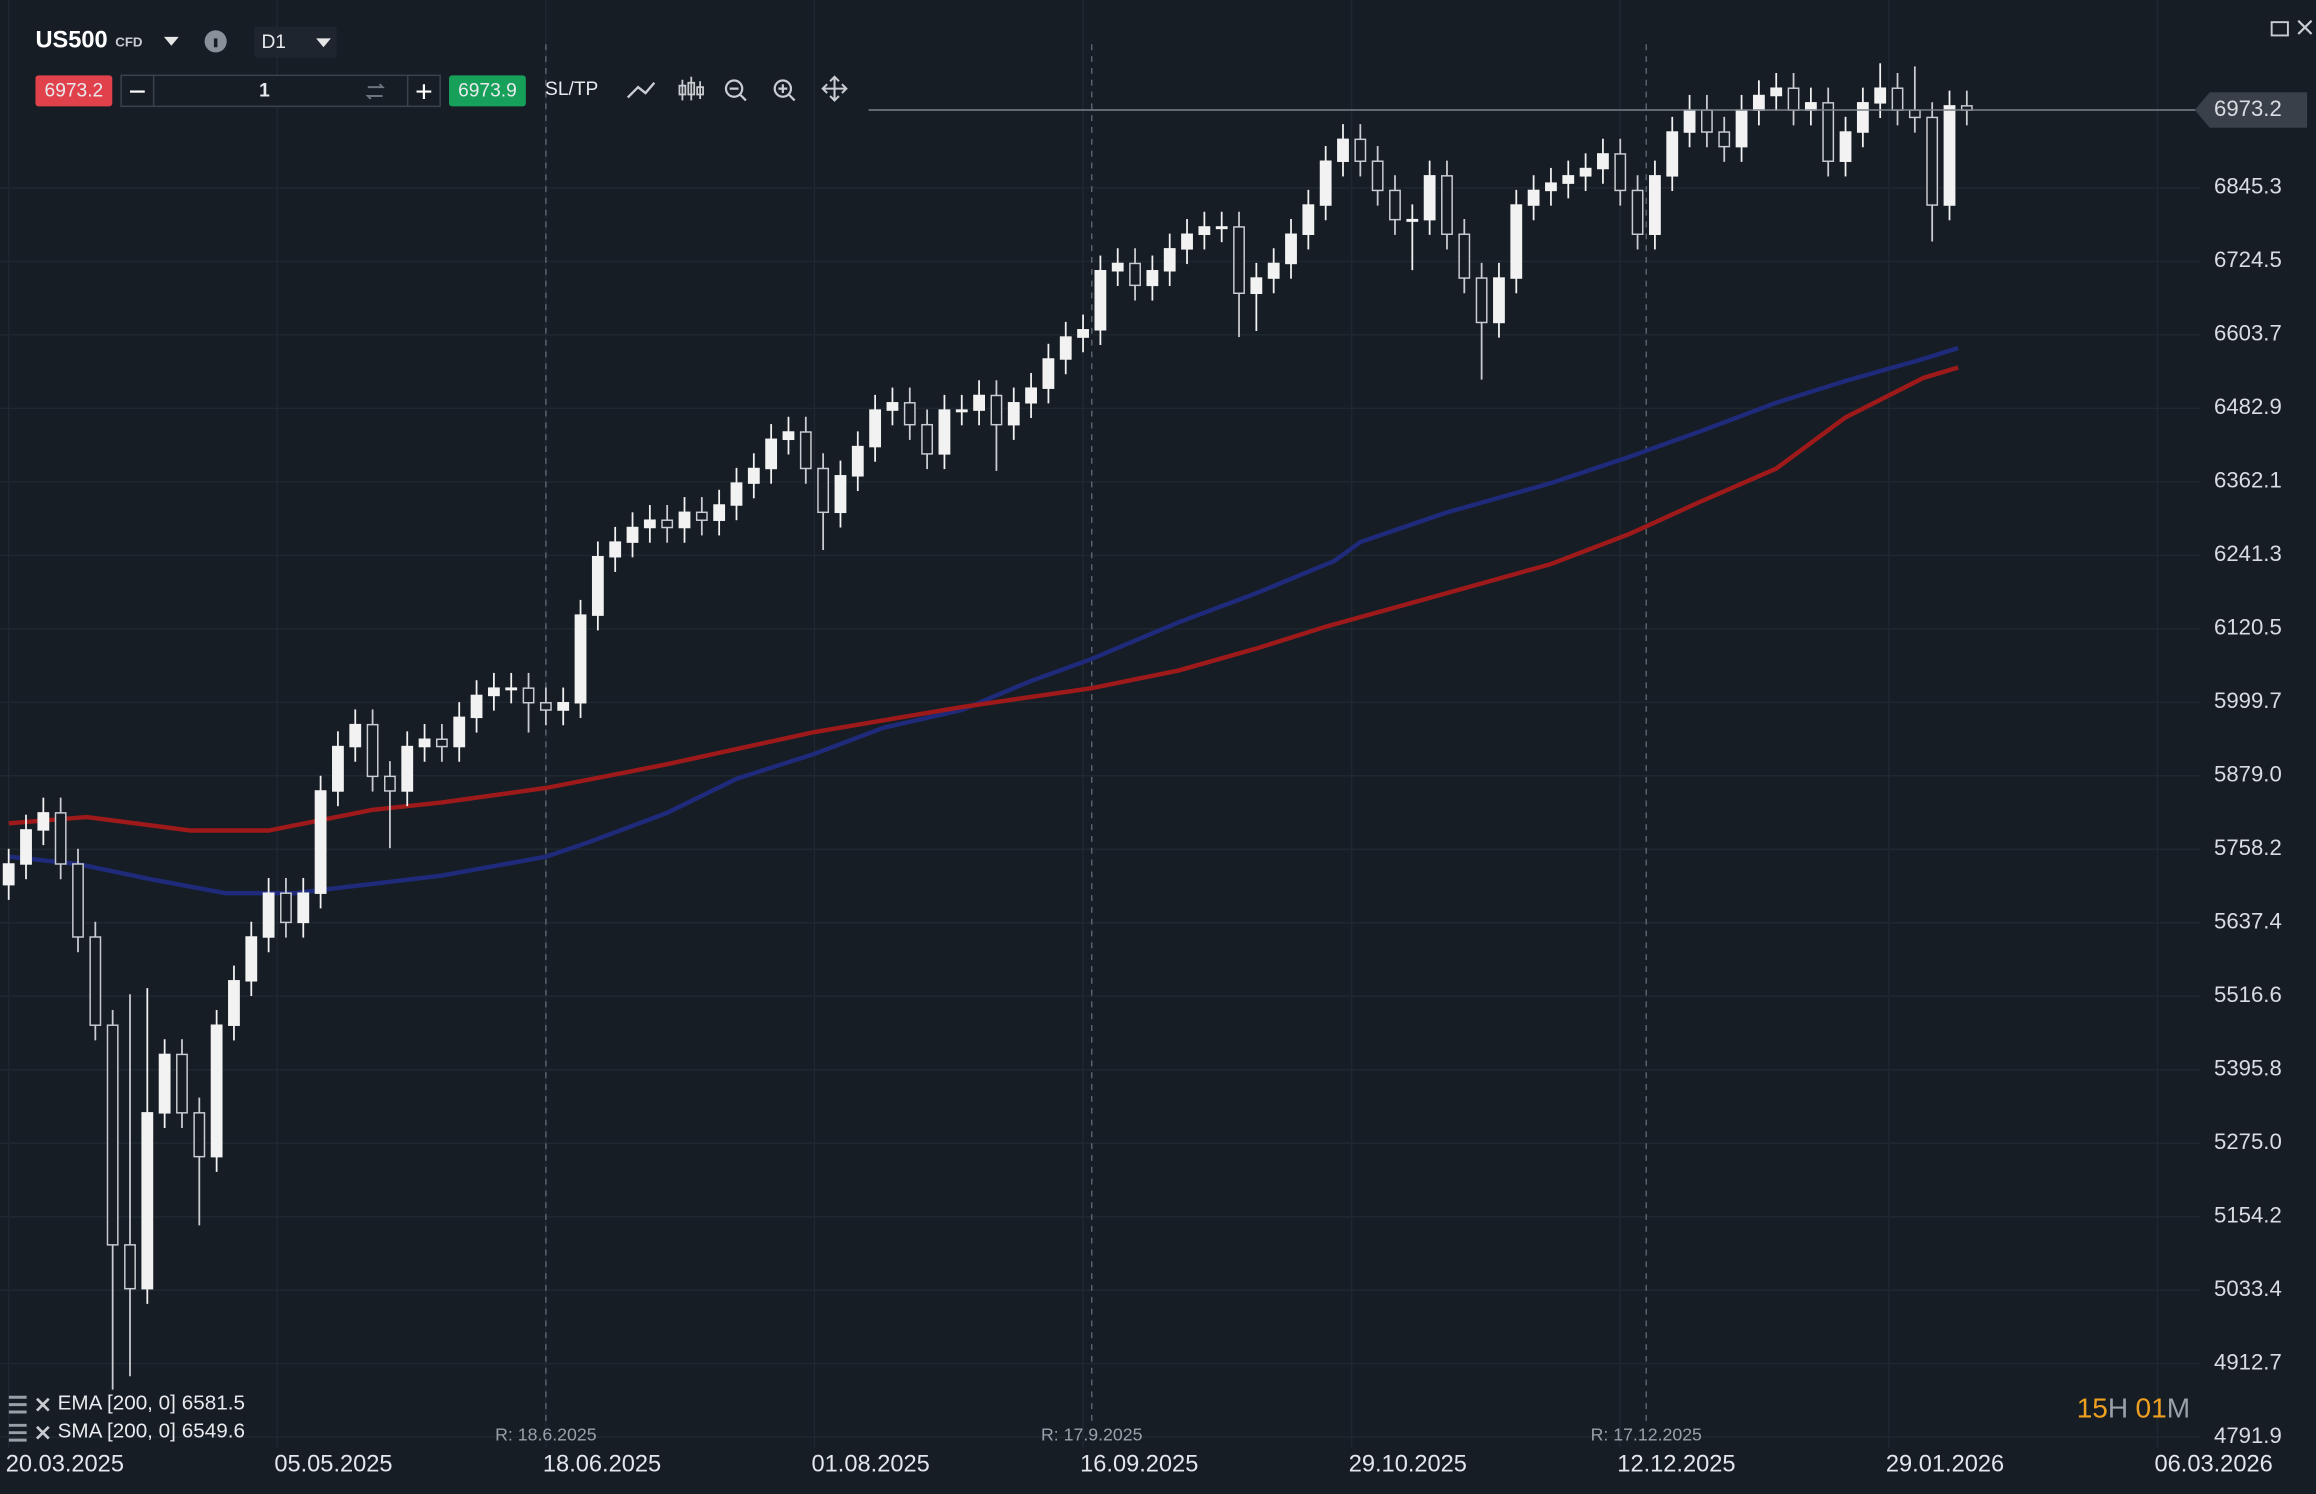 Image resolution: width=2316 pixels, height=1494 pixels. Describe the element at coordinates (171, 41) in the screenshot. I see `symbol-dropdown` at that location.